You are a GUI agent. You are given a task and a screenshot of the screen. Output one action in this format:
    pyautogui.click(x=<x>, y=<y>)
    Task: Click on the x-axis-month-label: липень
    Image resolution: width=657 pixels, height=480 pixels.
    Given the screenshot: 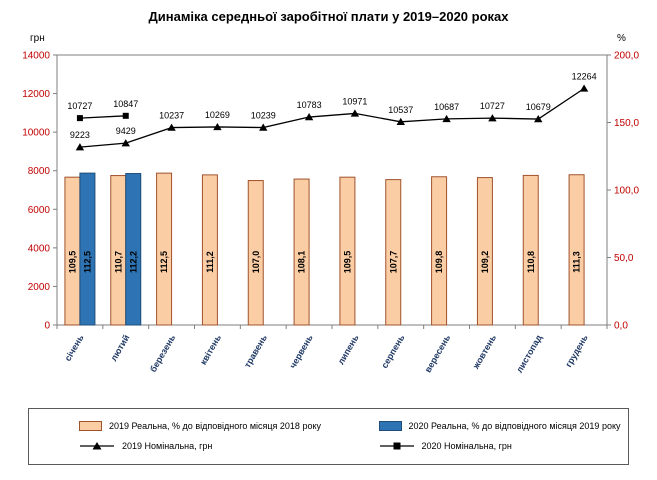 What is the action you would take?
    pyautogui.click(x=348, y=350)
    